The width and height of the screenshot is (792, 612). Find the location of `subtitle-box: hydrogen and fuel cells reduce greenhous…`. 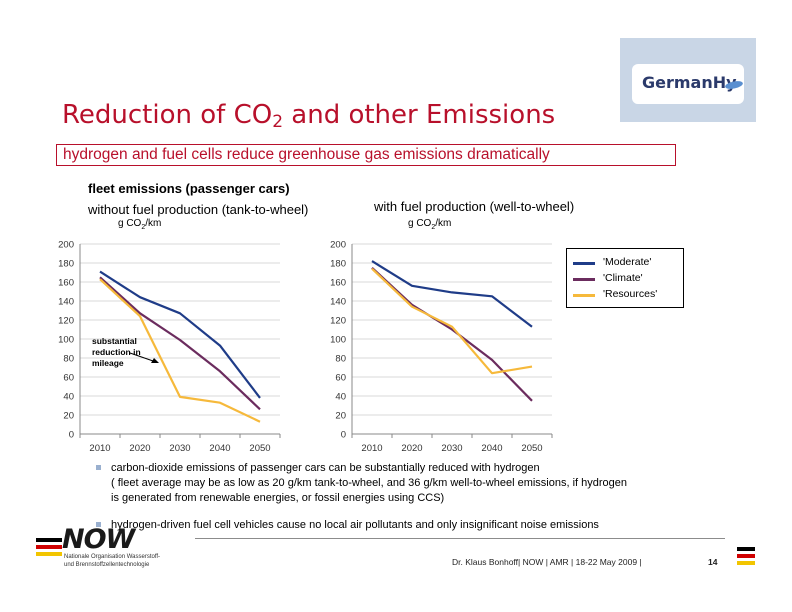

subtitle-box: hydrogen and fuel cells reduce greenhous… is located at coordinates (366, 155).